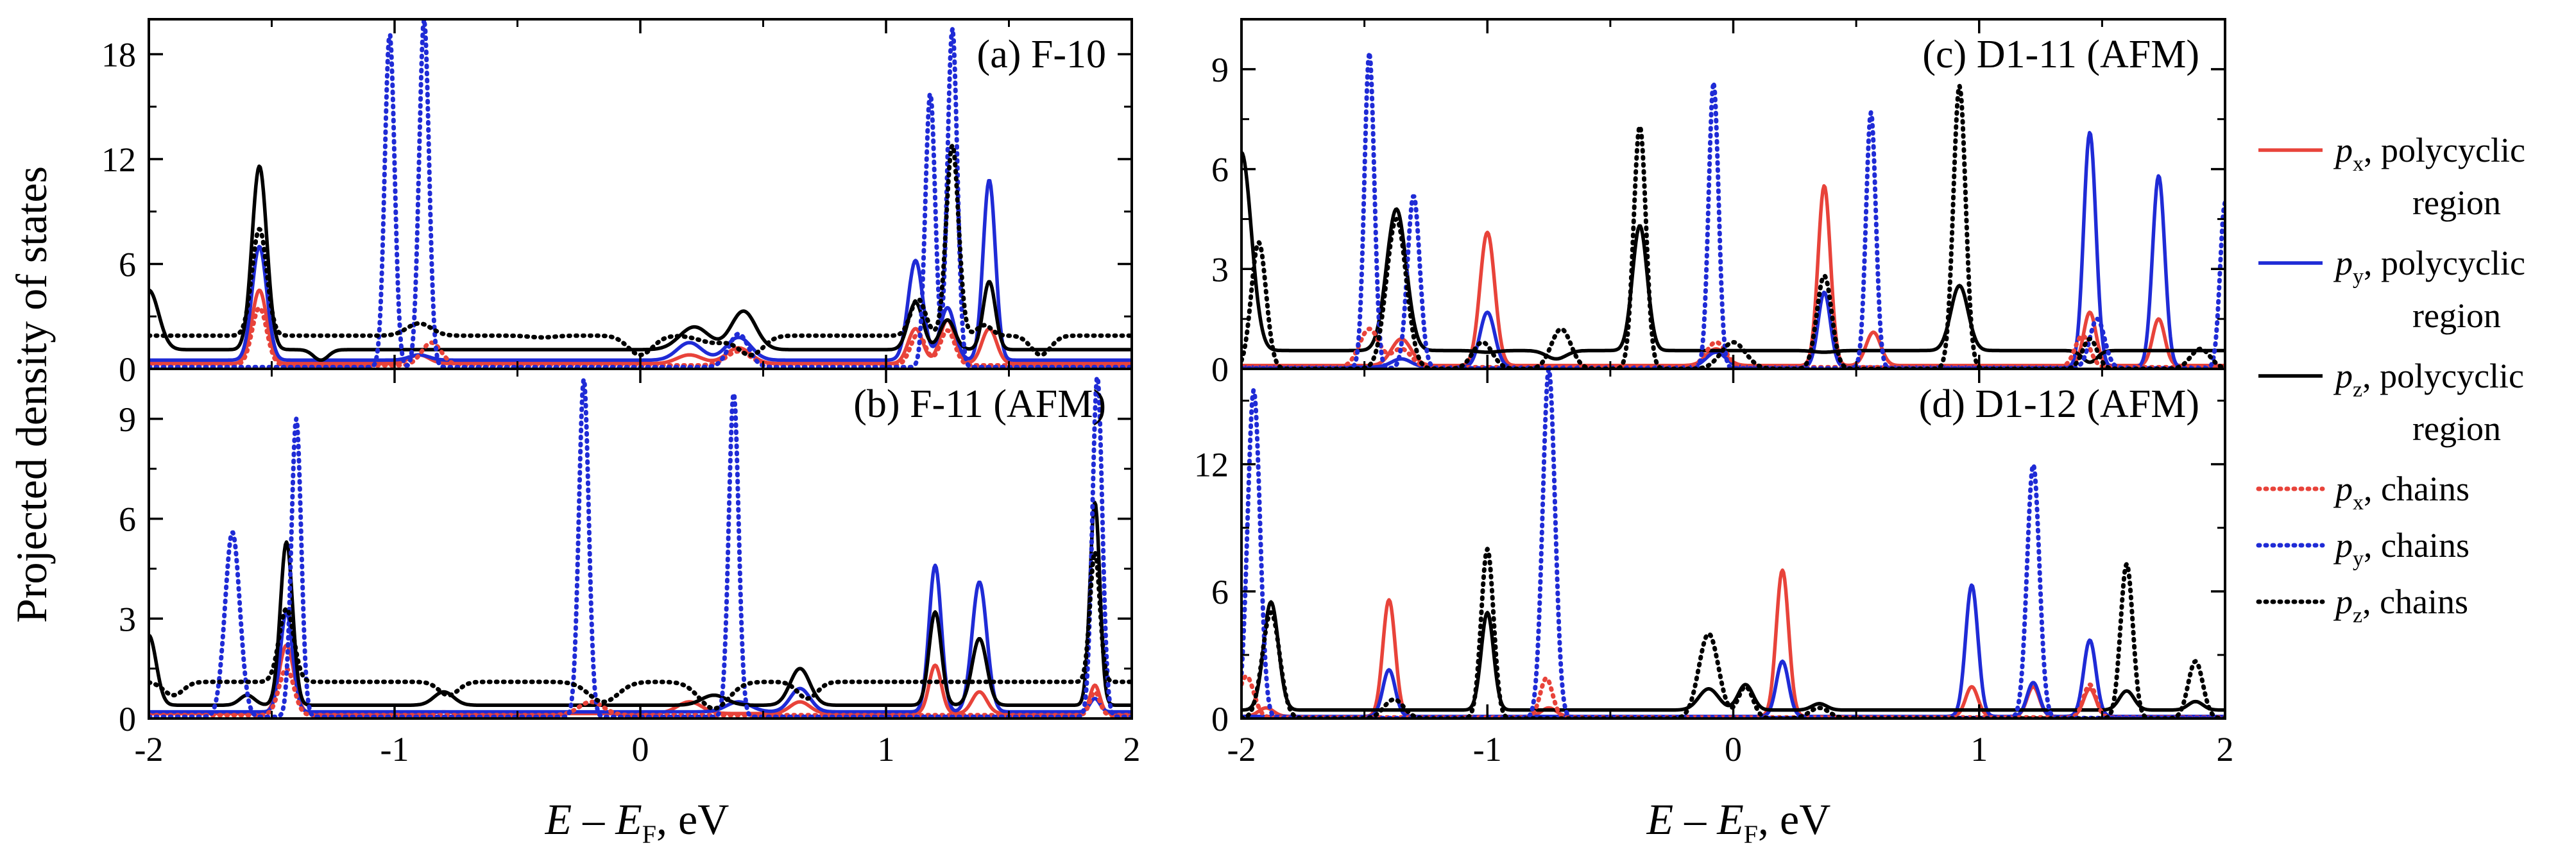 Image resolution: width=2576 pixels, height=859 pixels. What do you see at coordinates (1220, 170) in the screenshot?
I see `y-tick-label-c: 6` at bounding box center [1220, 170].